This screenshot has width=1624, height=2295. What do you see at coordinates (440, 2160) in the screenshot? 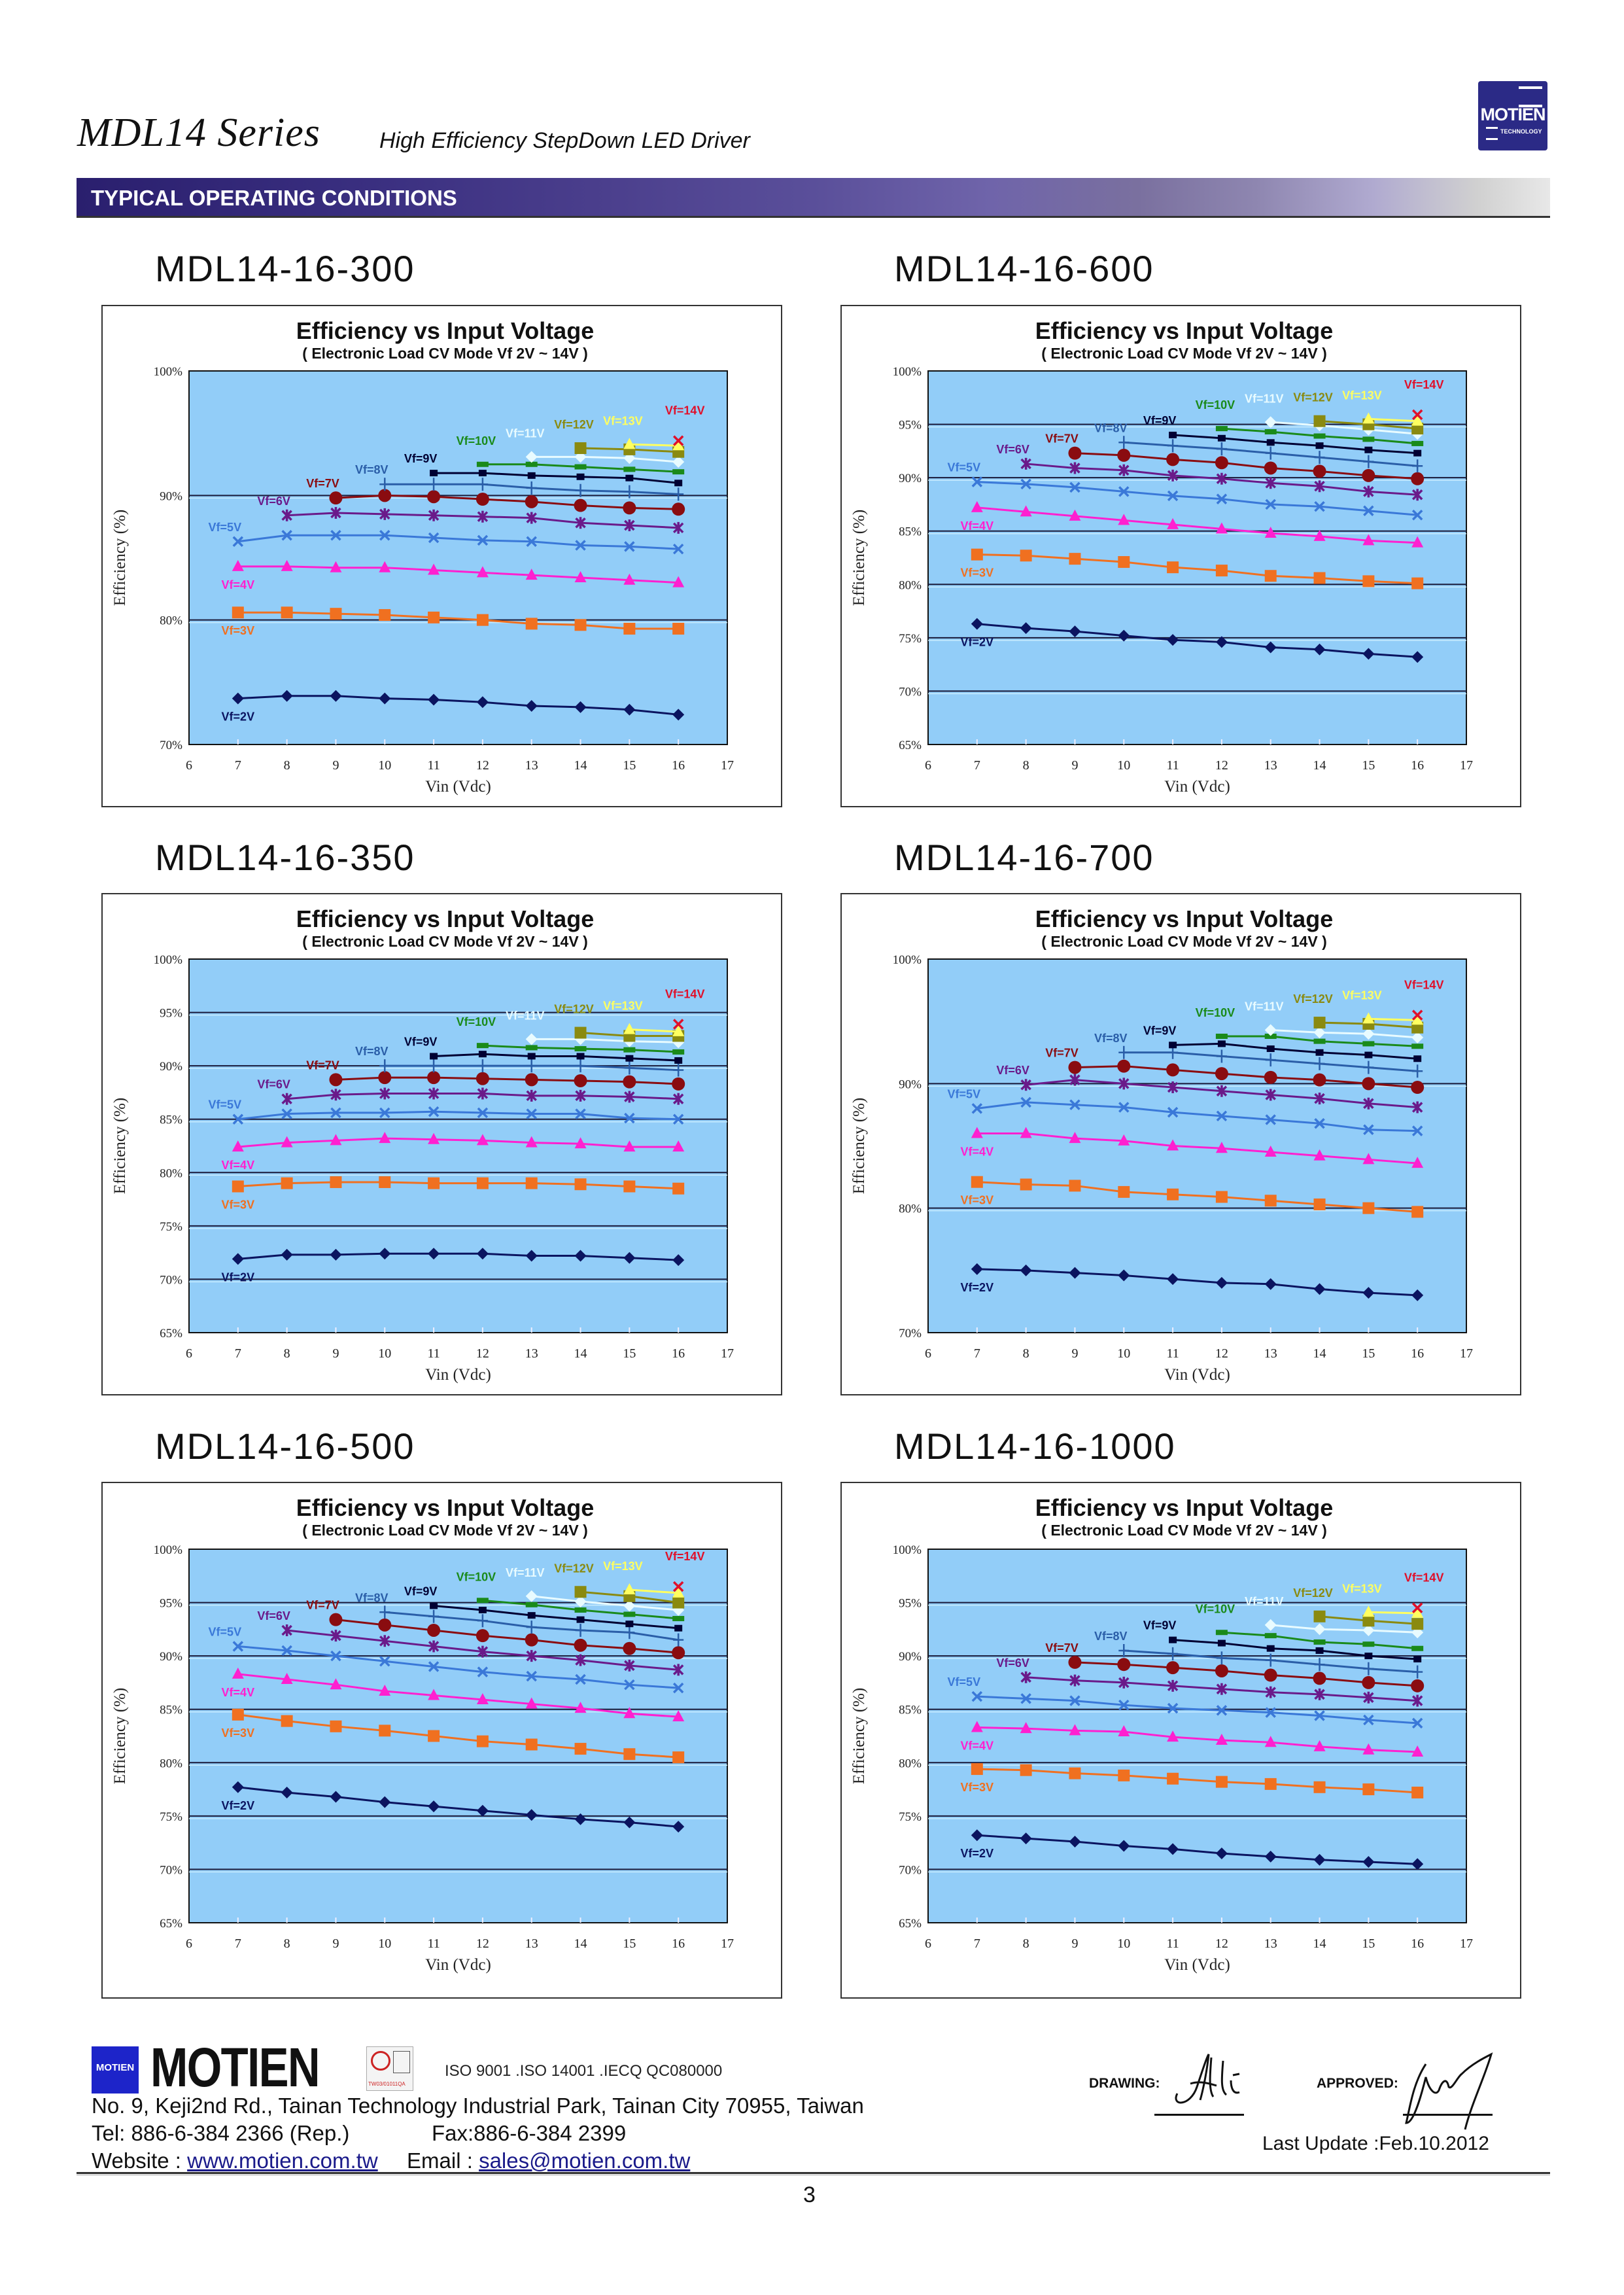
I see `email-label: Email :` at bounding box center [440, 2160].